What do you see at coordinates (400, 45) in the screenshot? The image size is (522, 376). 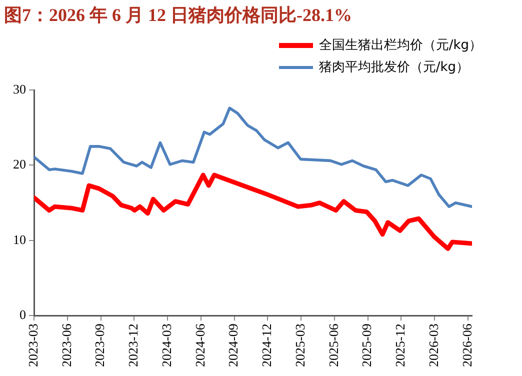 I see `legend-label: 全国生猪出栏均价（元/kg）` at bounding box center [400, 45].